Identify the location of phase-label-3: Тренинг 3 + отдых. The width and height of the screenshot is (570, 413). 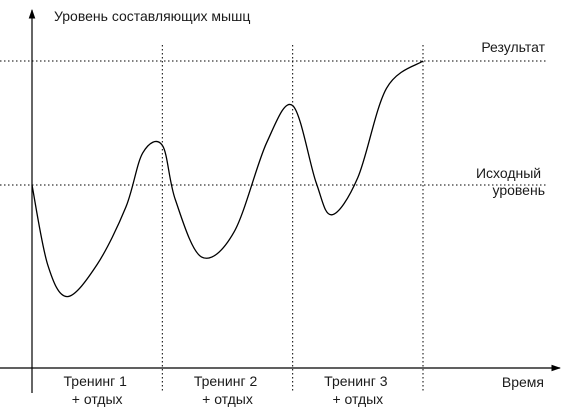
(357, 390).